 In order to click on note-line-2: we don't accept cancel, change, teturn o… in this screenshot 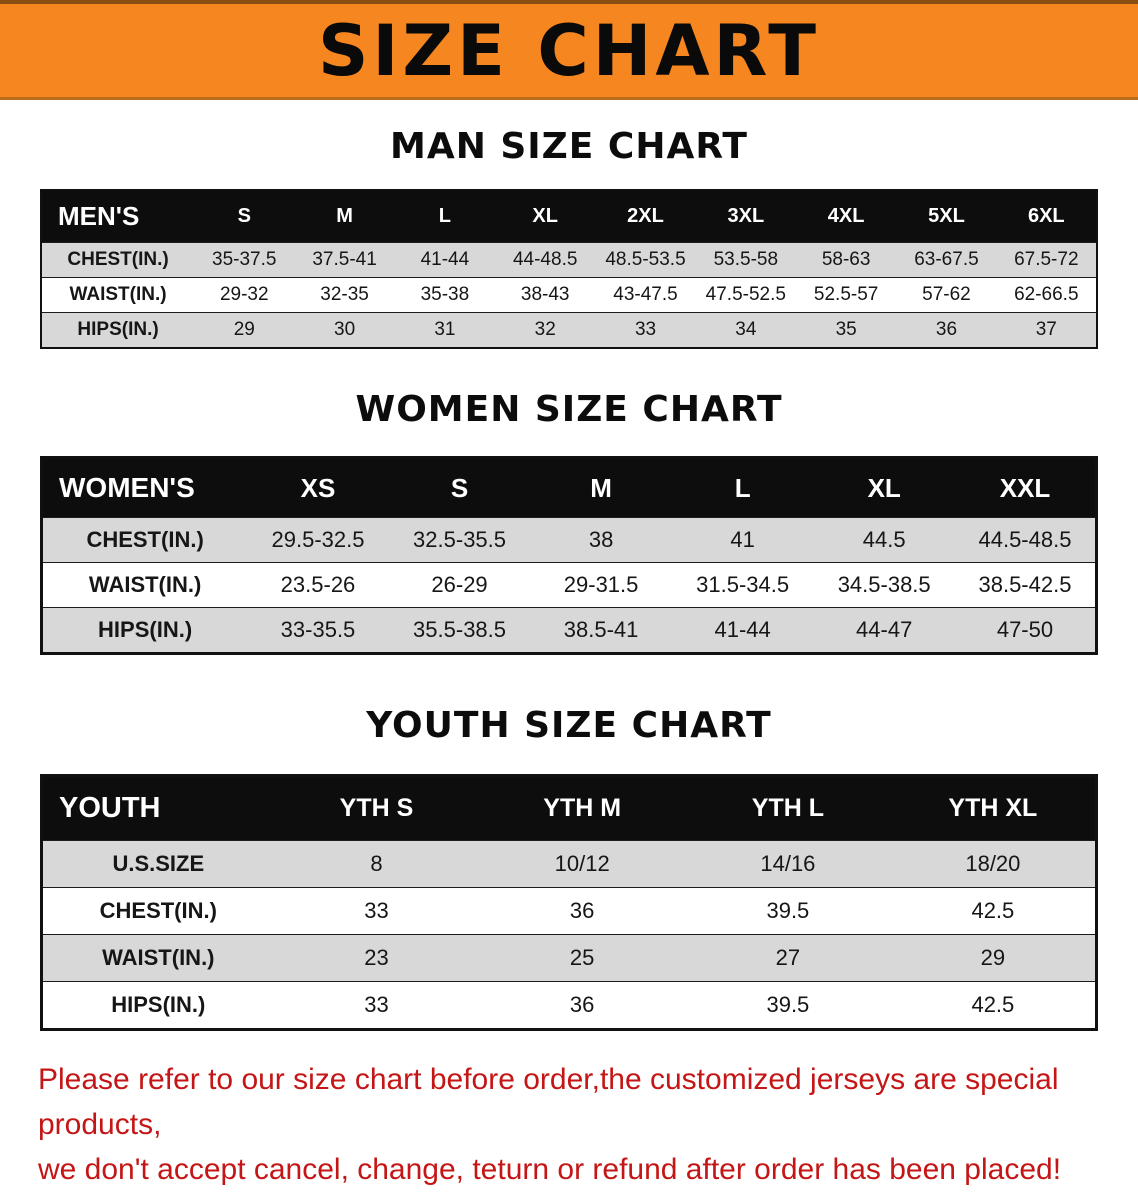, I will do `click(550, 1169)`.